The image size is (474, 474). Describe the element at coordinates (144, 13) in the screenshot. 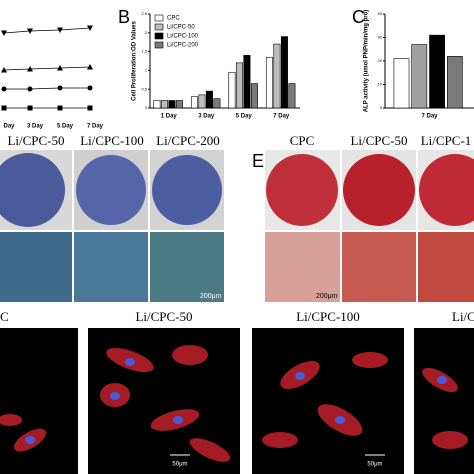

I see `y-tick-label: 2.5` at that location.